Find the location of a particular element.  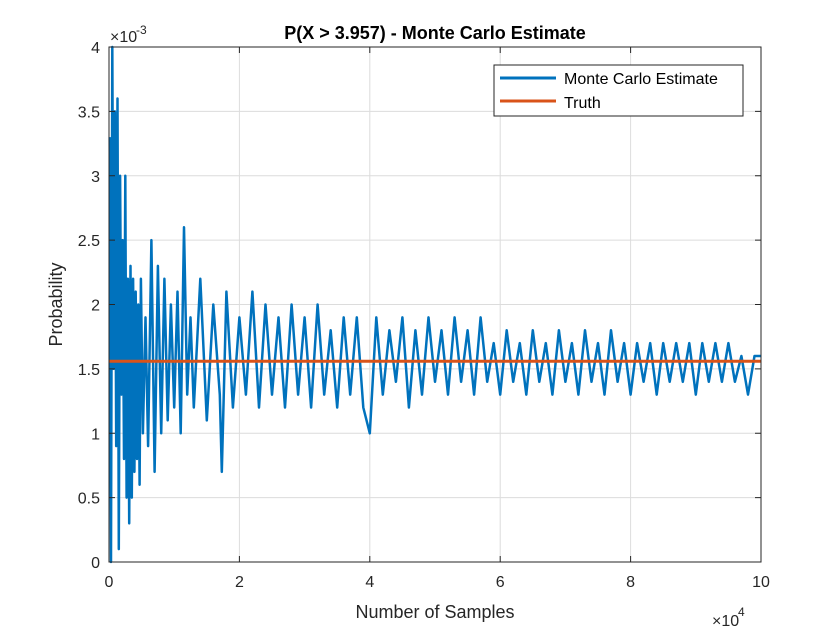

x-tick-label: 4 is located at coordinates (369, 582).